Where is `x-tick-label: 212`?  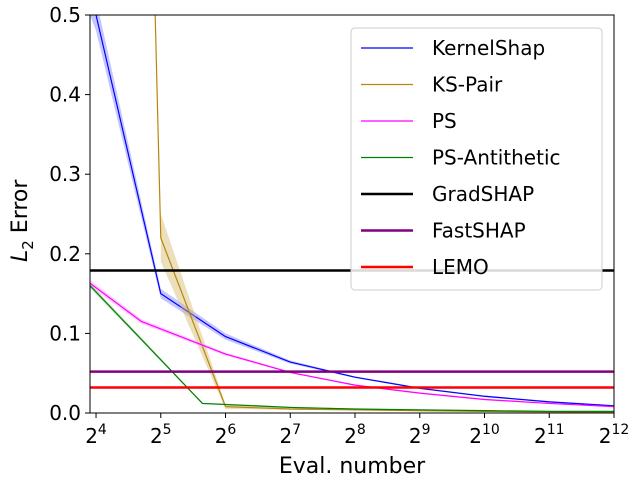
x-tick-label: 212 is located at coordinates (614, 435).